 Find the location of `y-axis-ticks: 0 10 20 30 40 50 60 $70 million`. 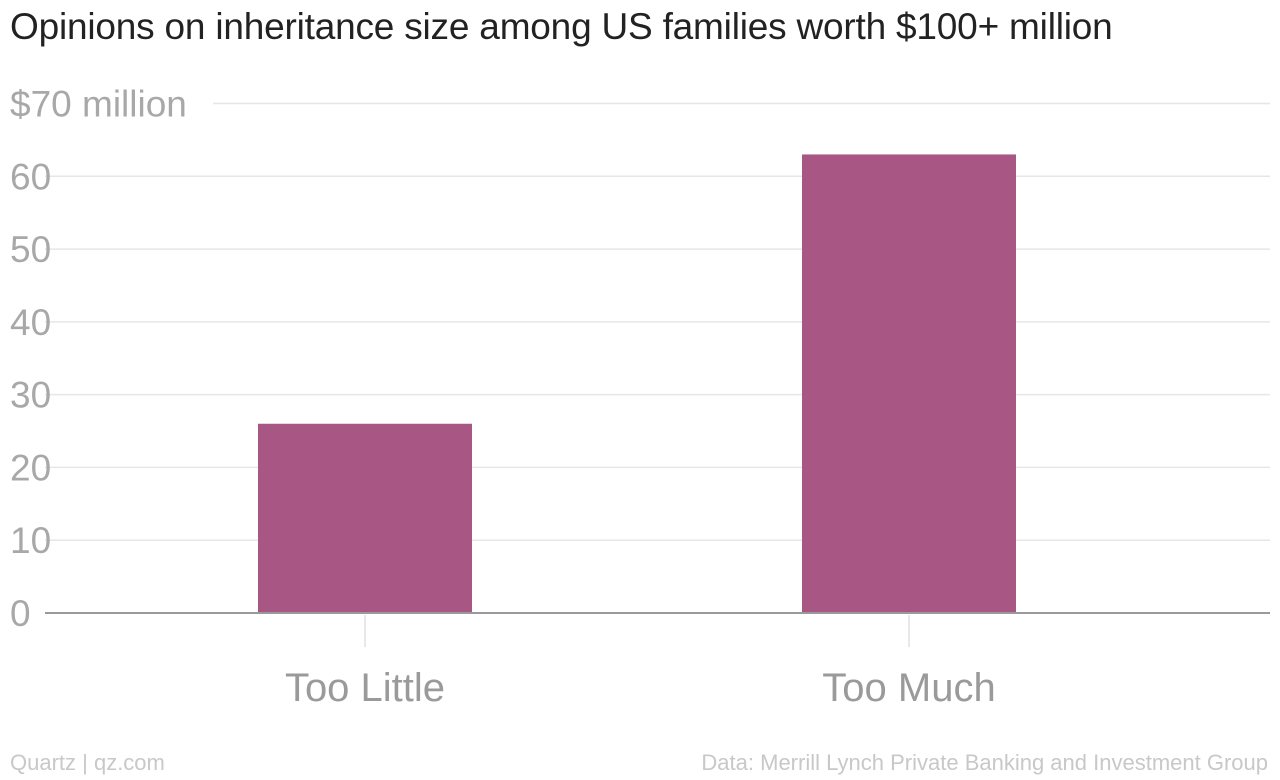

y-axis-ticks: 0 10 20 30 40 50 60 $70 million is located at coordinates (98, 359).